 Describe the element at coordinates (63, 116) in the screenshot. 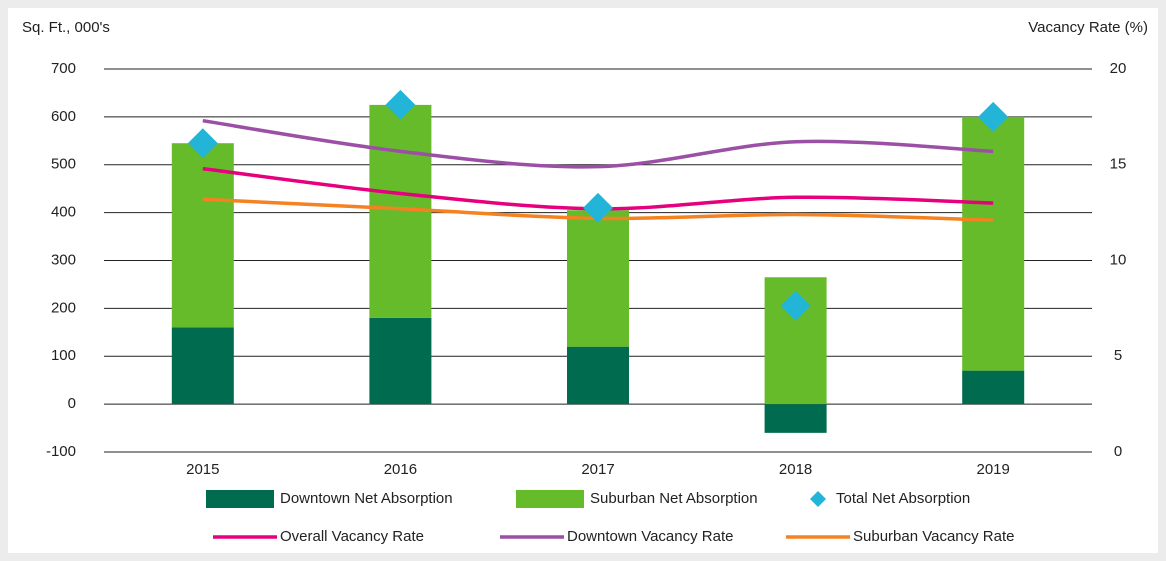

I see `y-tick-label: 600` at that location.